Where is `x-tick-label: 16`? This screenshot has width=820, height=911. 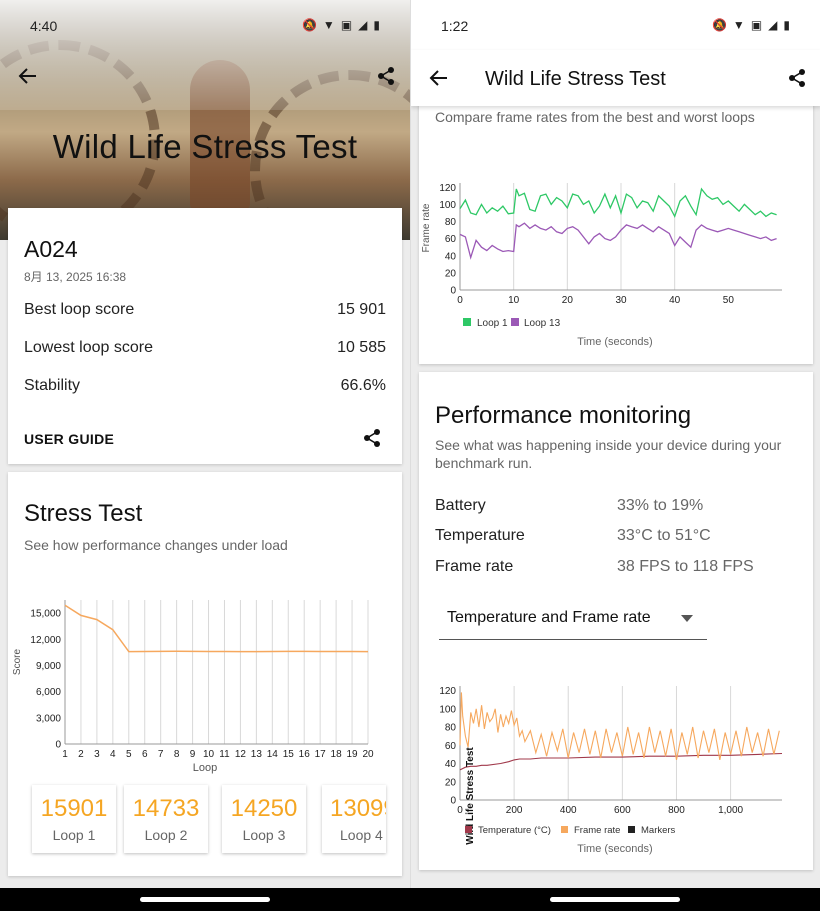 x-tick-label: 16 is located at coordinates (305, 754).